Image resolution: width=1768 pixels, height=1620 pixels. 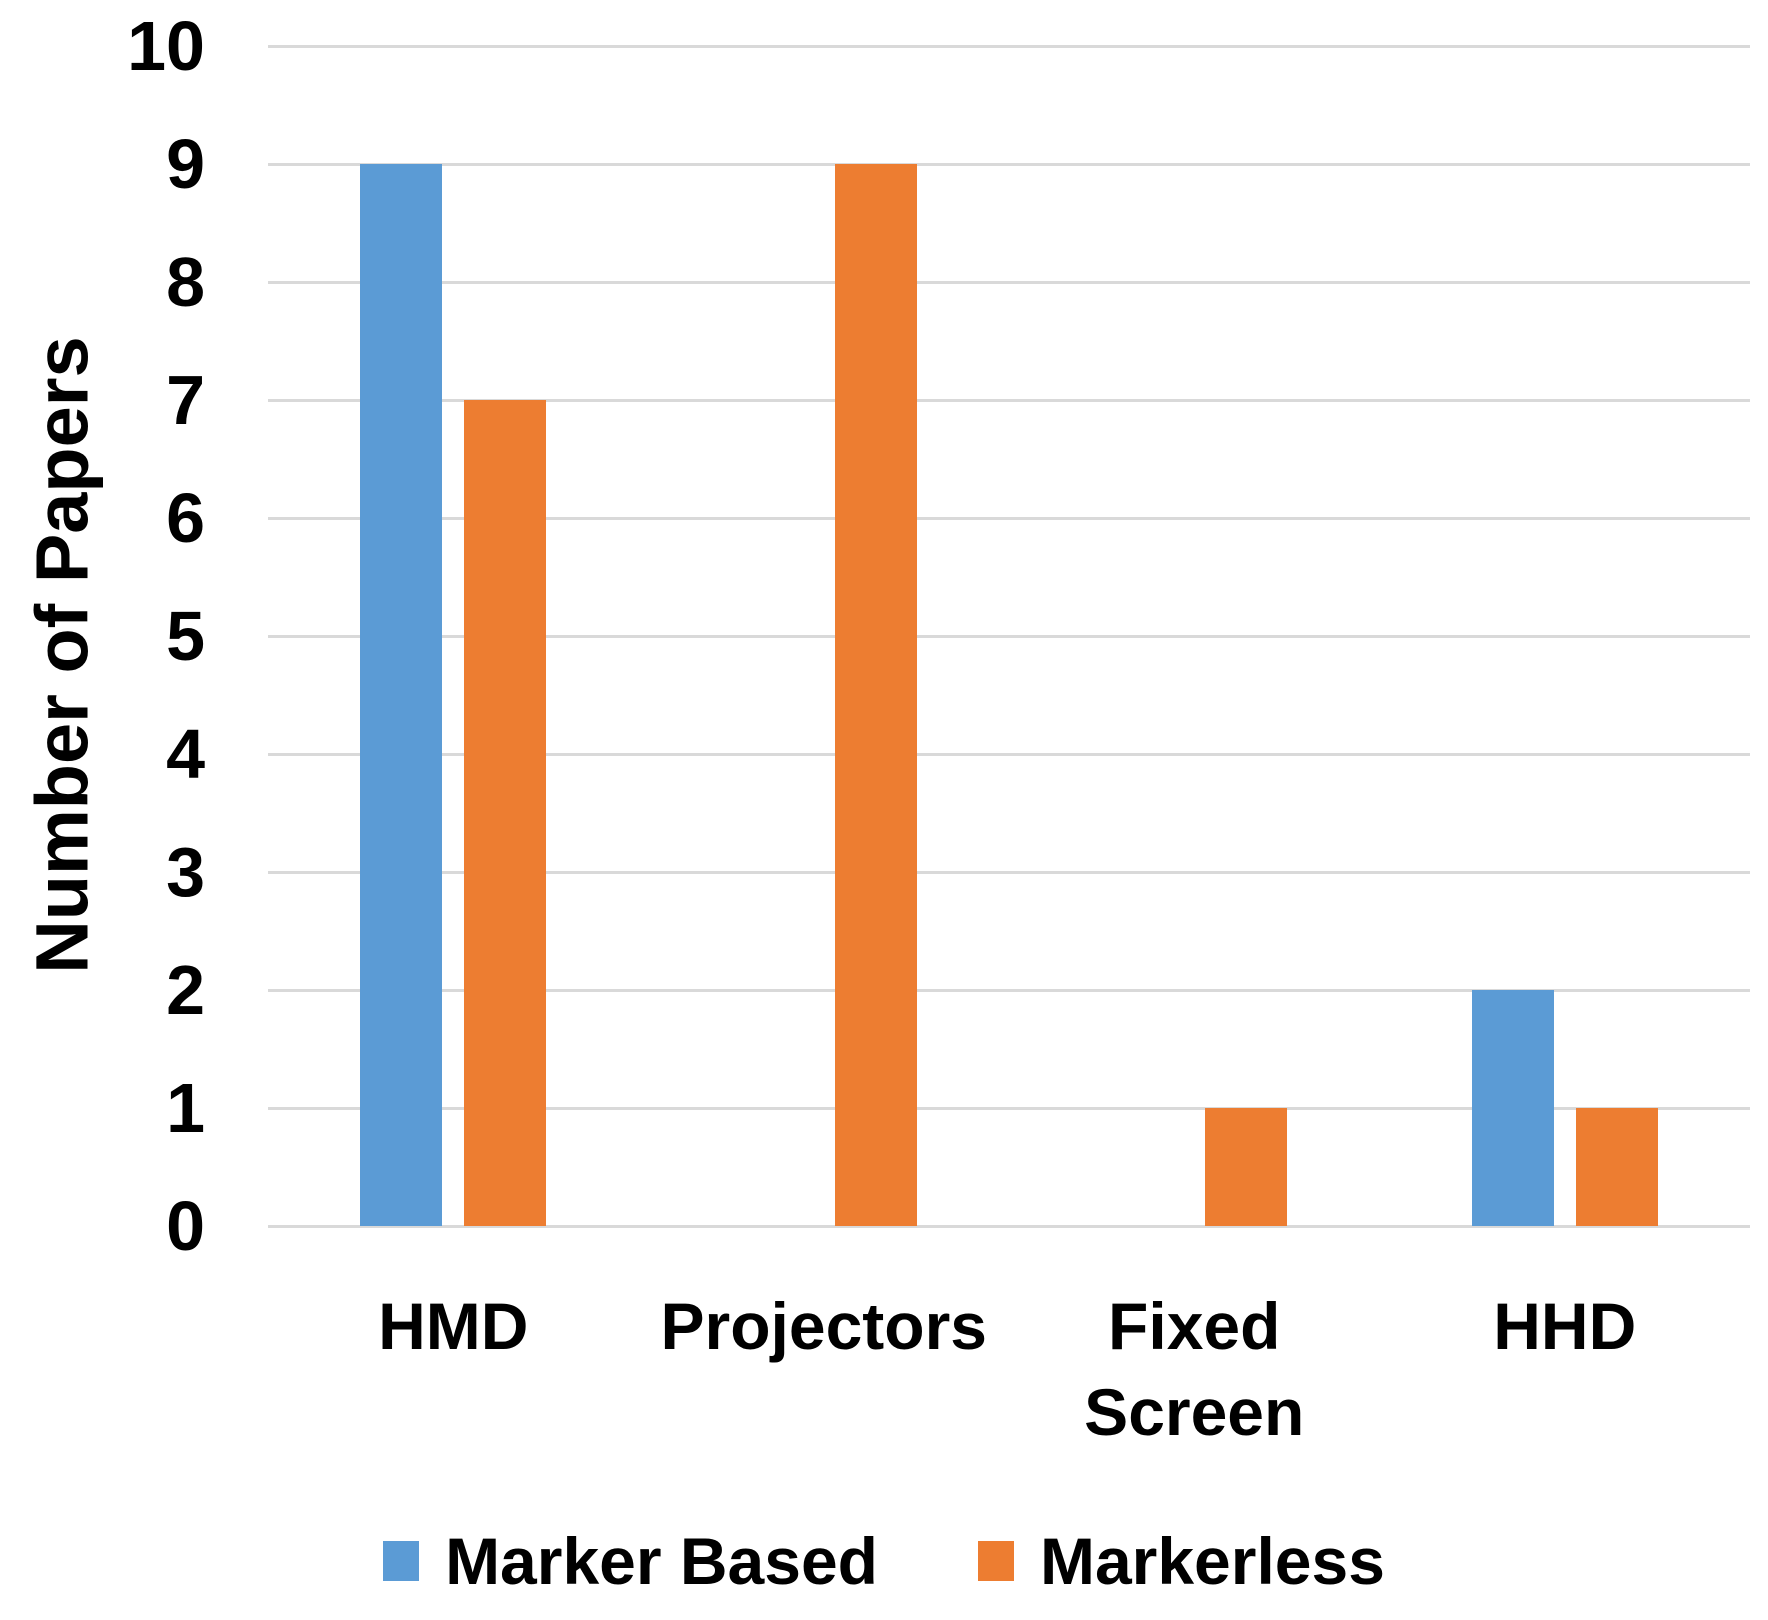 What do you see at coordinates (166, 46) in the screenshot?
I see `y-tick-10: 10` at bounding box center [166, 46].